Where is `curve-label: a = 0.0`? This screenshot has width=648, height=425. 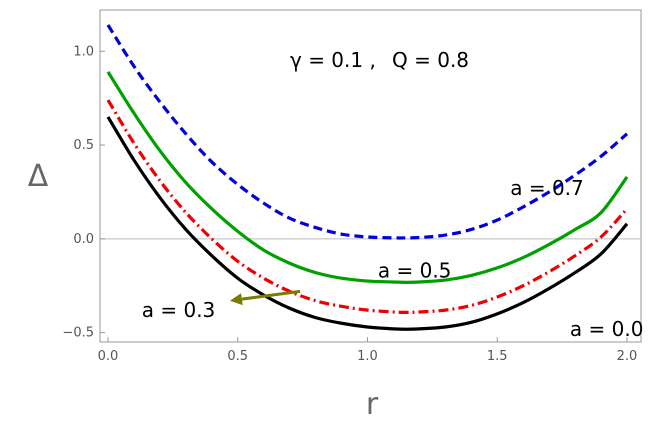 curve-label: a = 0.0 is located at coordinates (607, 329).